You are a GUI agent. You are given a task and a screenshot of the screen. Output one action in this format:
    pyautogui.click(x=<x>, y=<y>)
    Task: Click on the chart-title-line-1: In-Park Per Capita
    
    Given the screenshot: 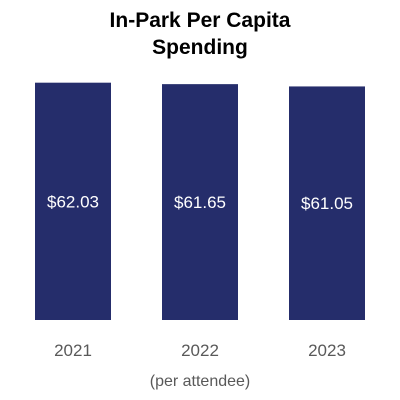 What is the action you would take?
    pyautogui.click(x=200, y=20)
    